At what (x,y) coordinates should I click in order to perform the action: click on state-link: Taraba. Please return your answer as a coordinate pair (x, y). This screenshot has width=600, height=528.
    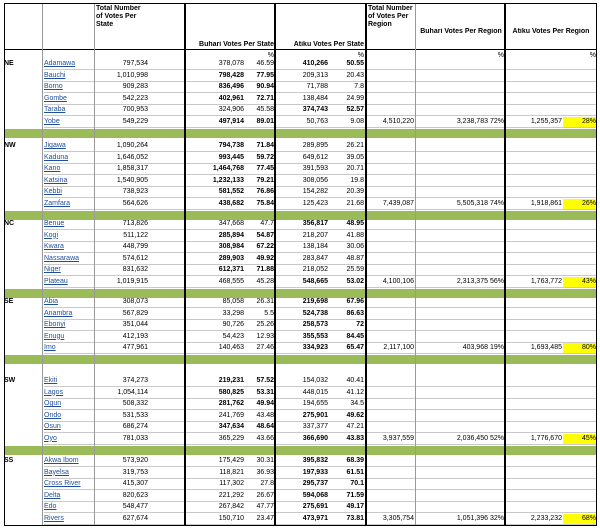
    Looking at the image, I should click on (55, 109).